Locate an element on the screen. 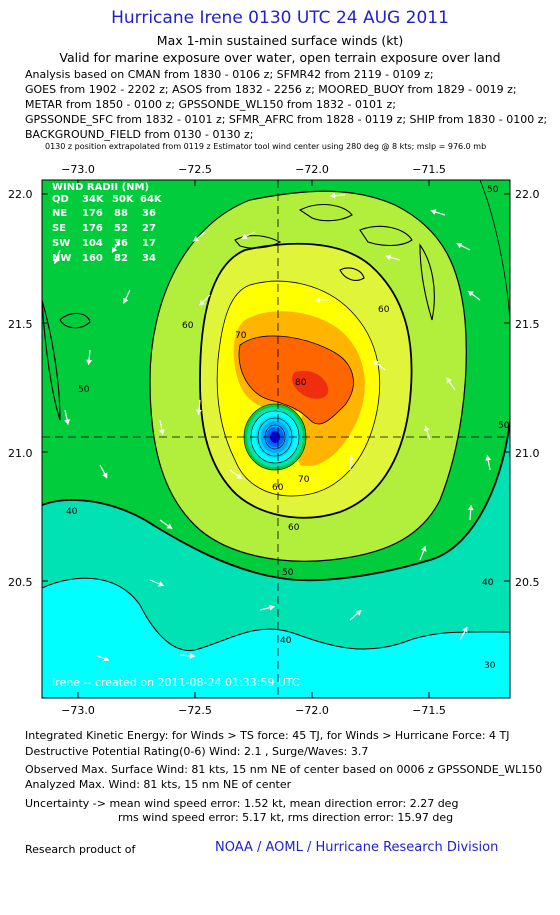 This screenshot has width=560, height=915. x-tick-label-bottom: −72.5 is located at coordinates (195, 710).